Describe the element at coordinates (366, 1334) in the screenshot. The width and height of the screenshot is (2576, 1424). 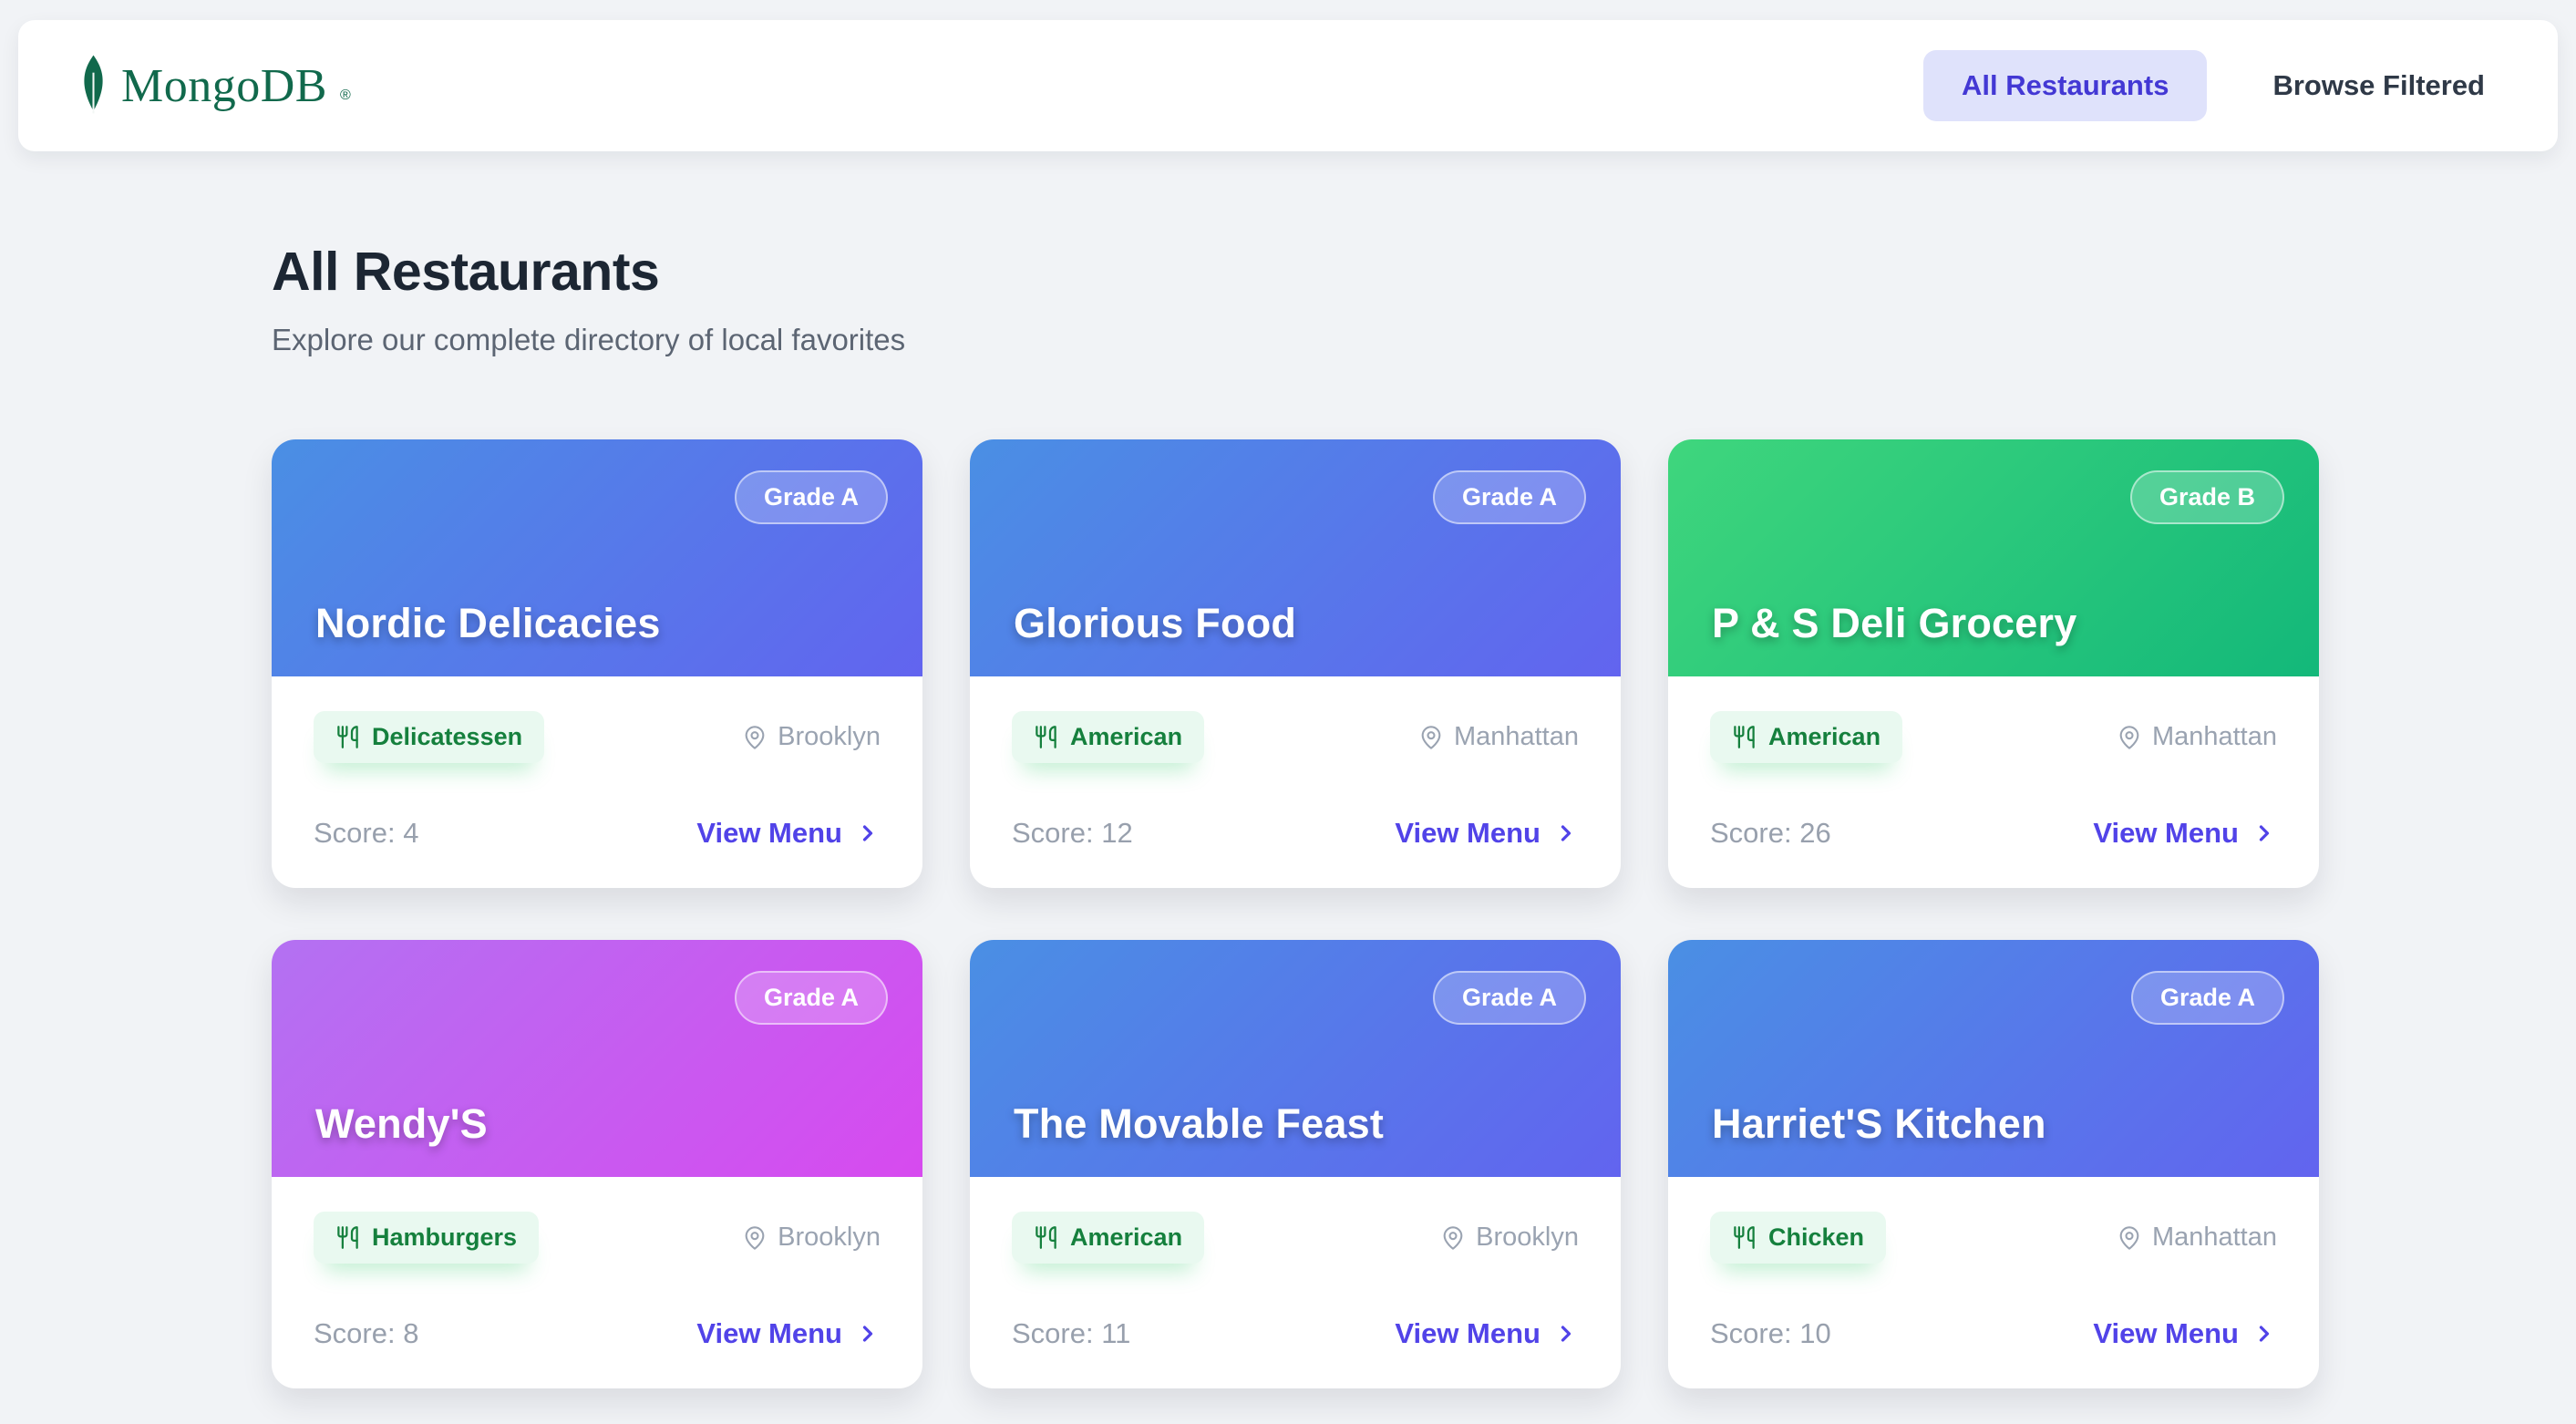
I see `score-text: Score: 8` at that location.